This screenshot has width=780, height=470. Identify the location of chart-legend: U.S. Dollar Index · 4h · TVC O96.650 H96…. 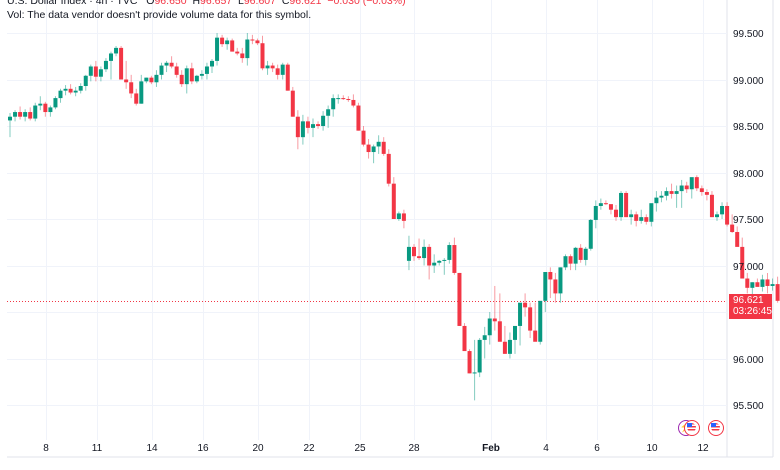
(206, 11).